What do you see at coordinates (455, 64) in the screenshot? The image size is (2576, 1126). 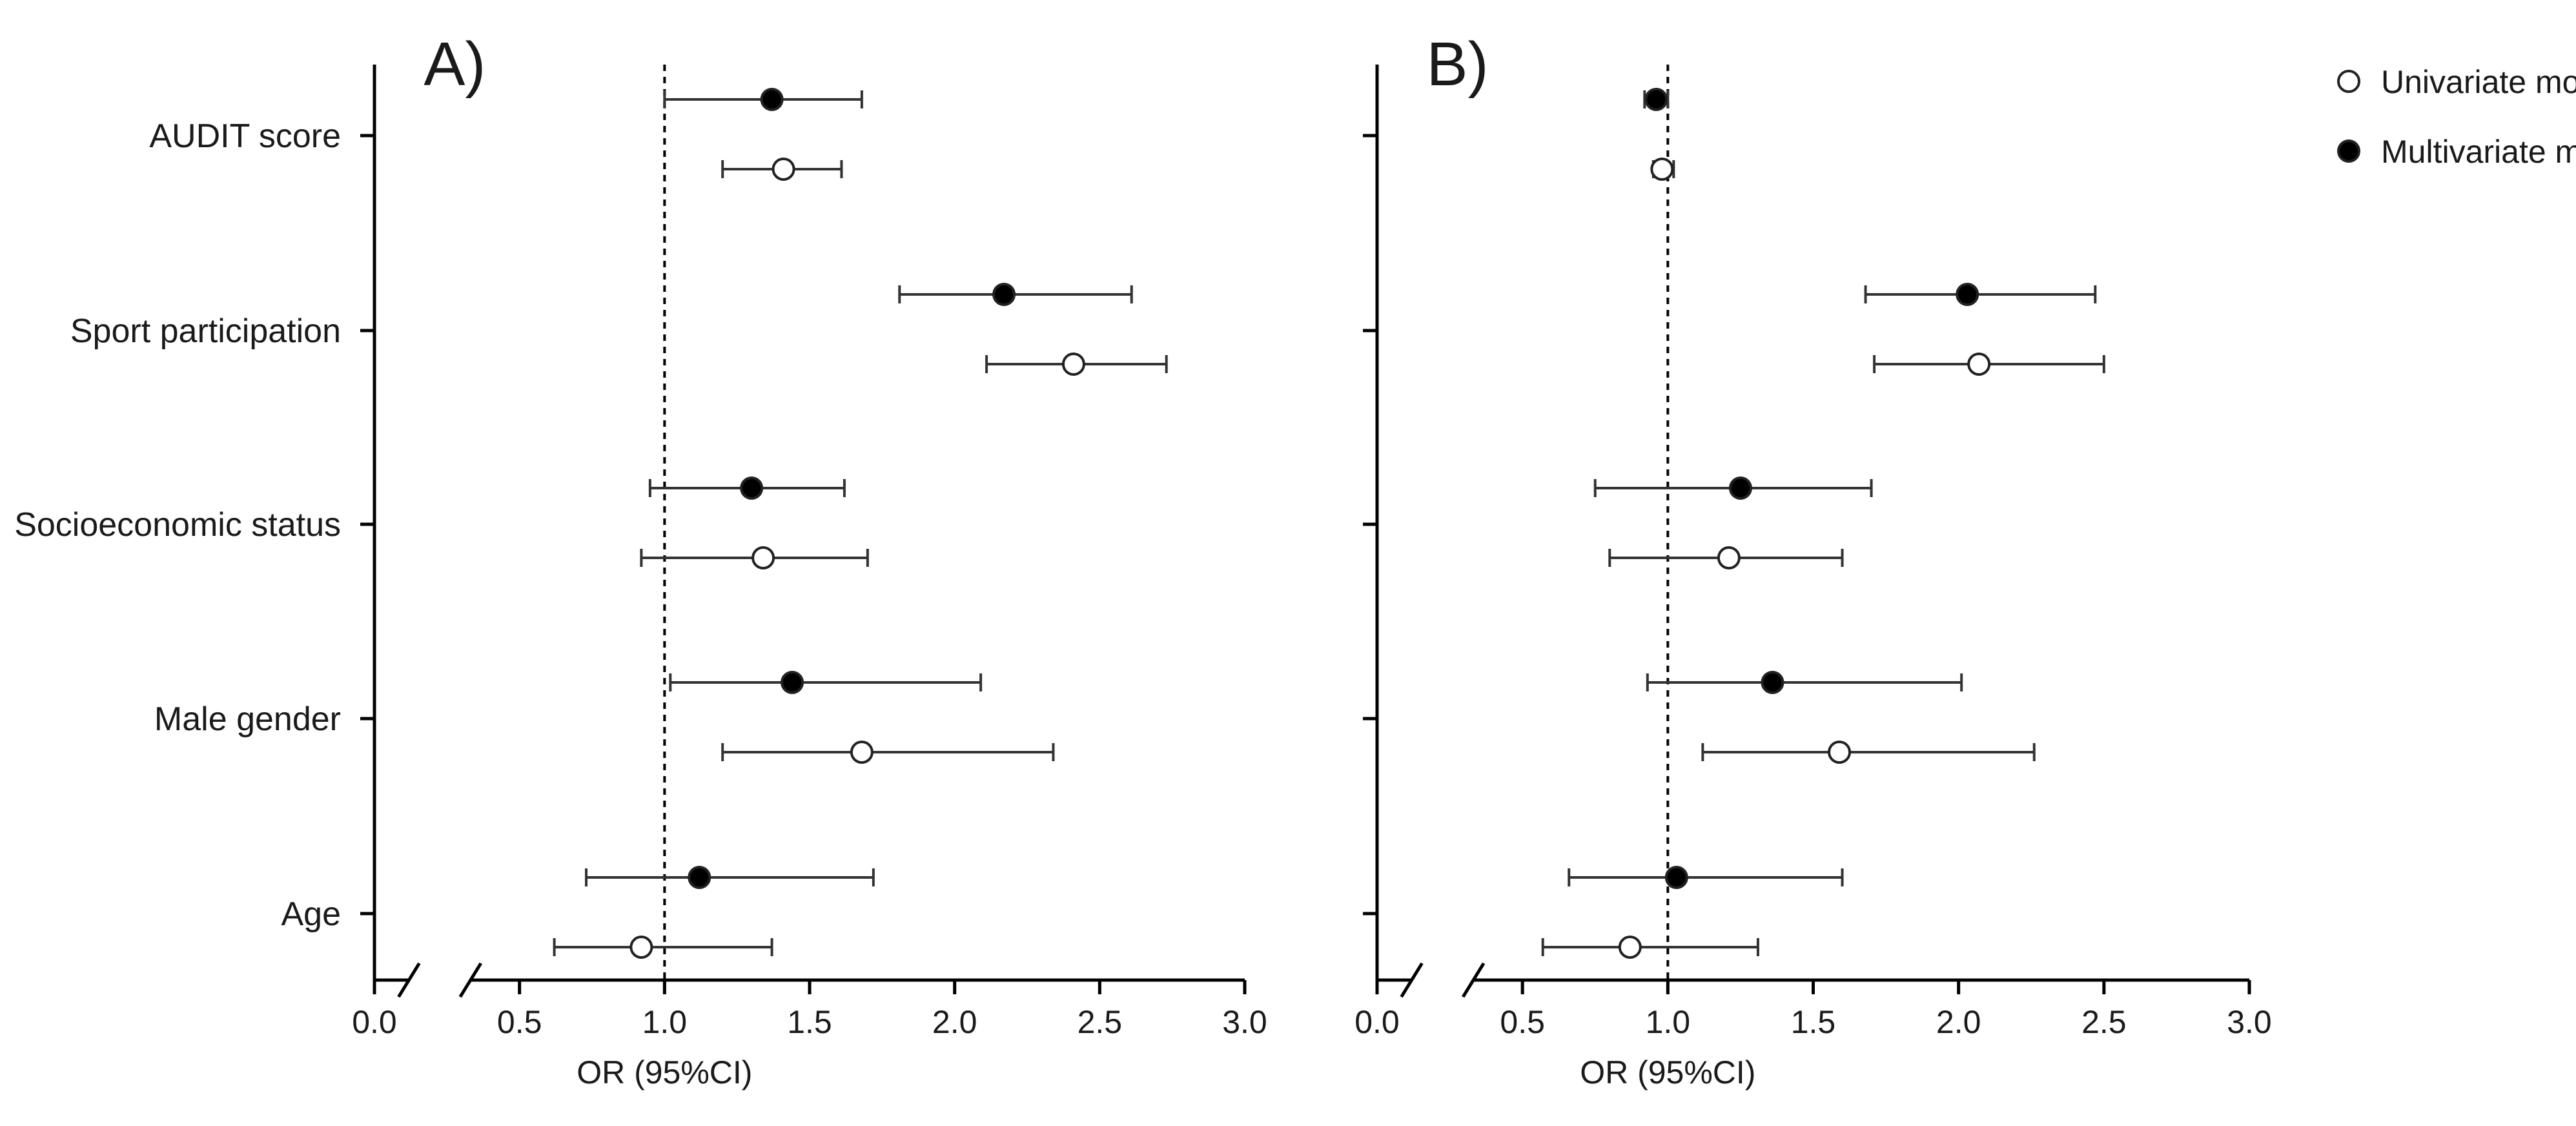 I see `panel-label: A)` at bounding box center [455, 64].